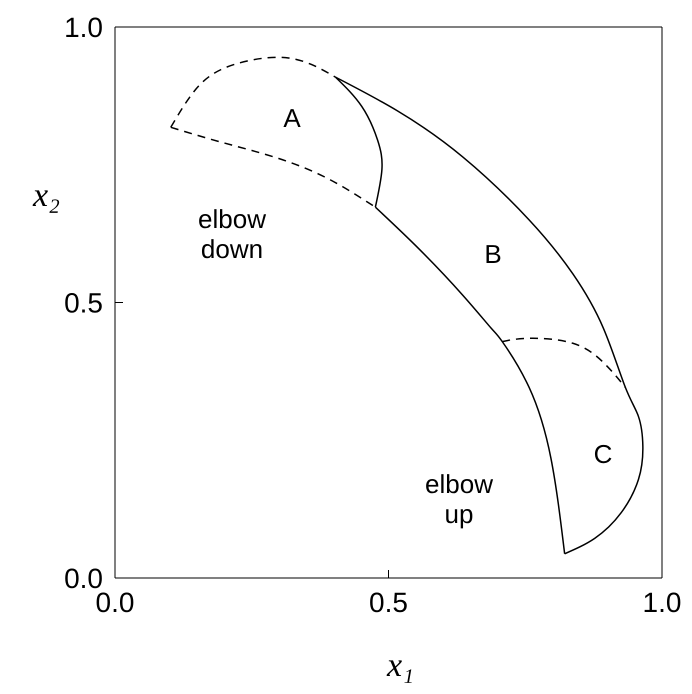 The width and height of the screenshot is (692, 694). I want to click on x-axis-title: x₁, so click(400, 665).